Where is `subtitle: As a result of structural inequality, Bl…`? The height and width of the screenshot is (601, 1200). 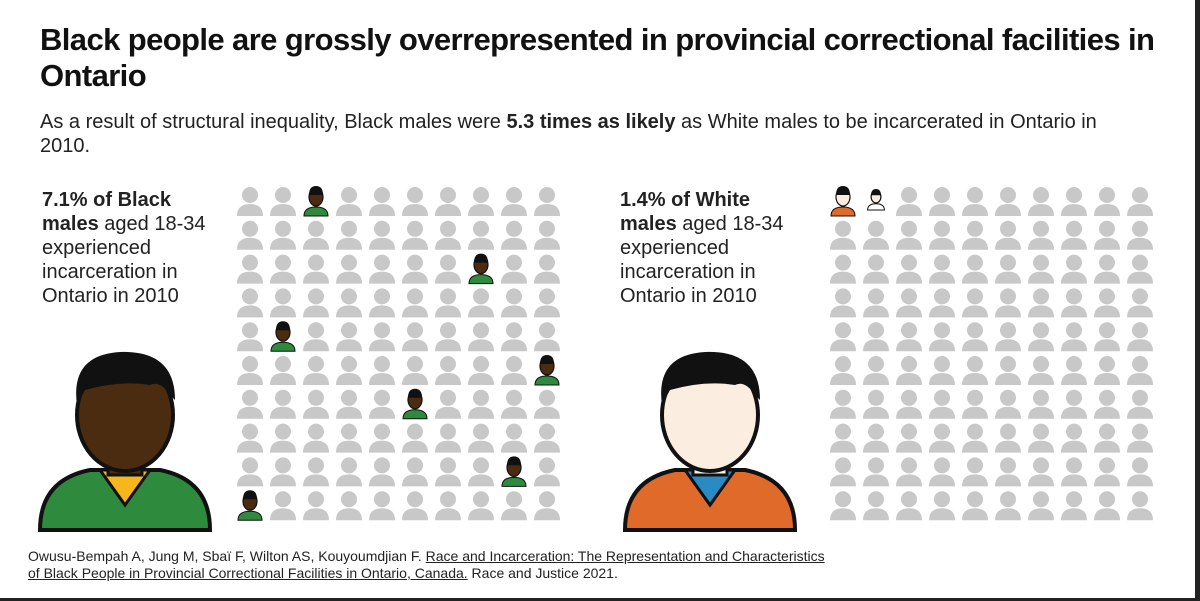 subtitle: As a result of structural inequality, Bl… is located at coordinates (580, 134).